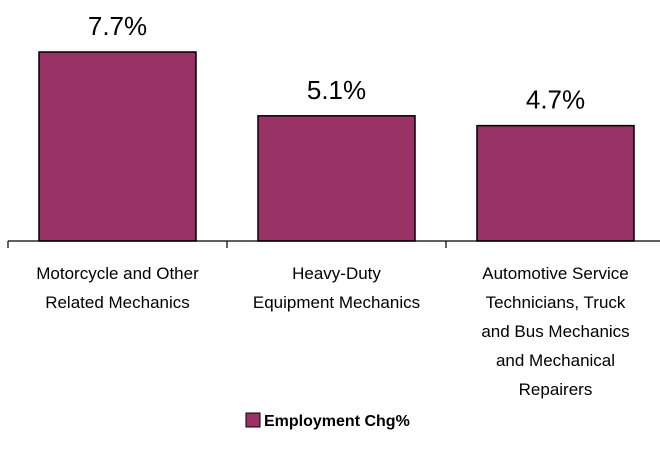 Image resolution: width=660 pixels, height=460 pixels. I want to click on bar-value-label: 7.7%, so click(117, 26).